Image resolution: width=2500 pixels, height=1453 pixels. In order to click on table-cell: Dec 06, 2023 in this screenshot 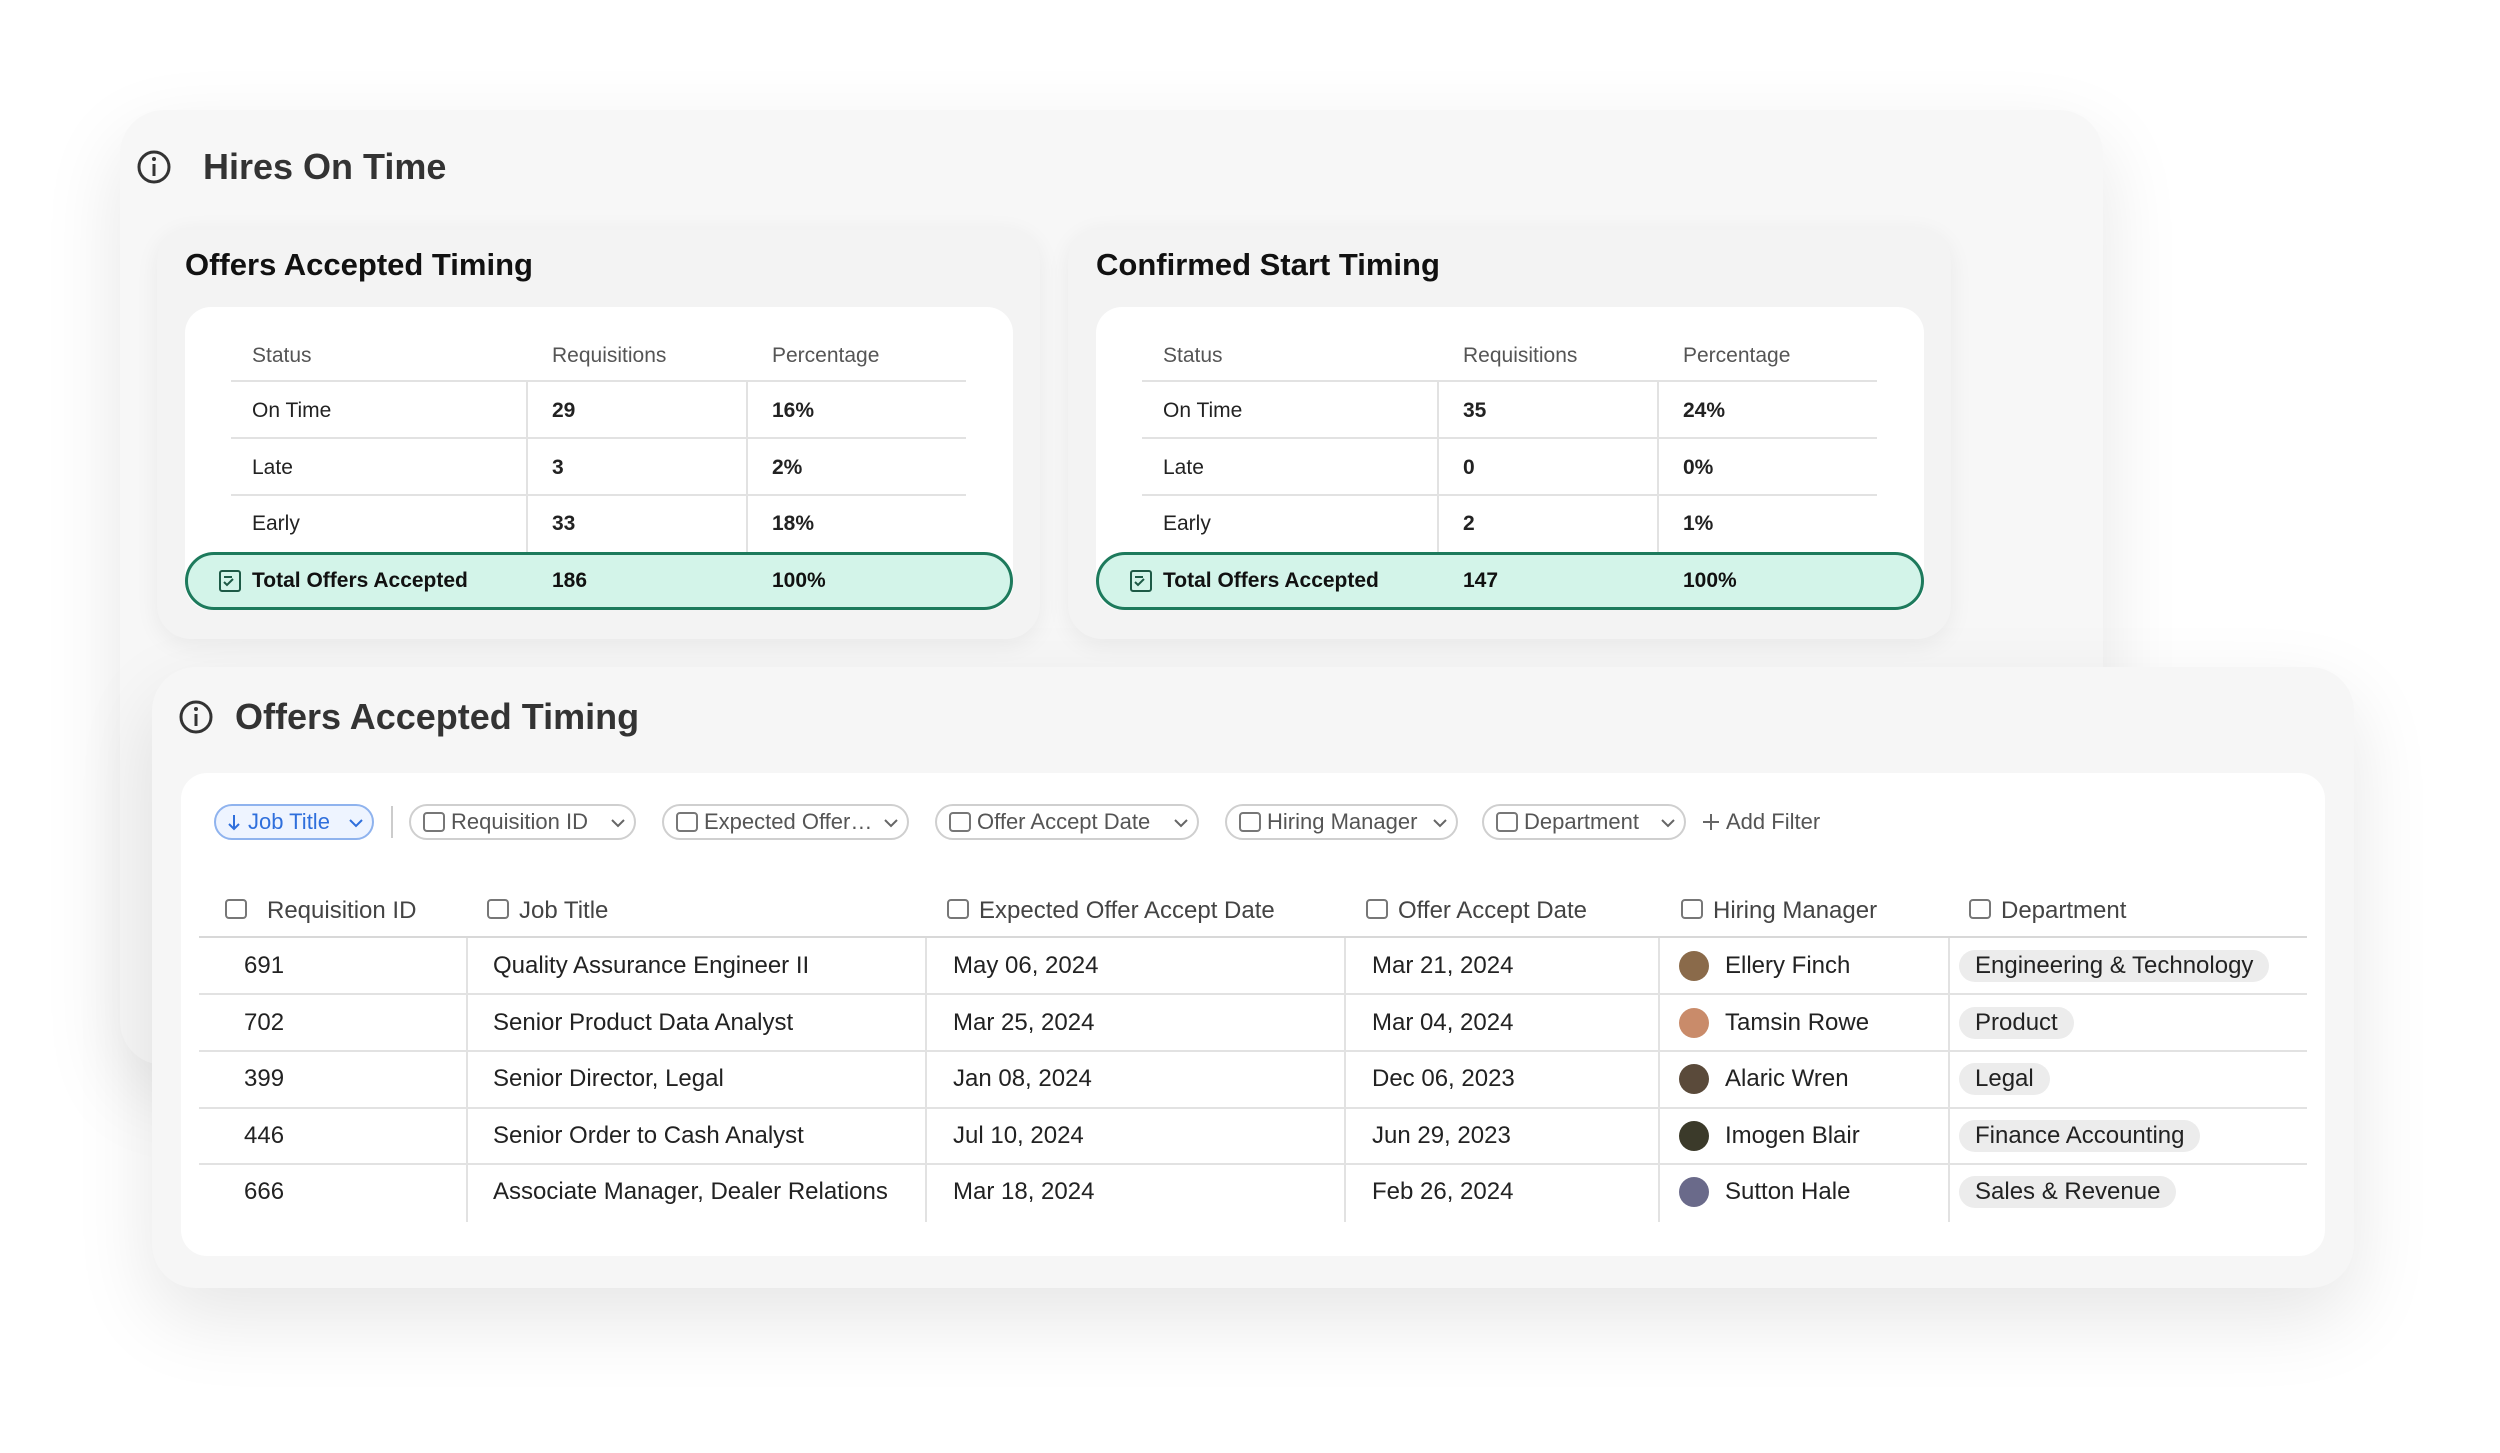, I will do `click(1443, 1078)`.